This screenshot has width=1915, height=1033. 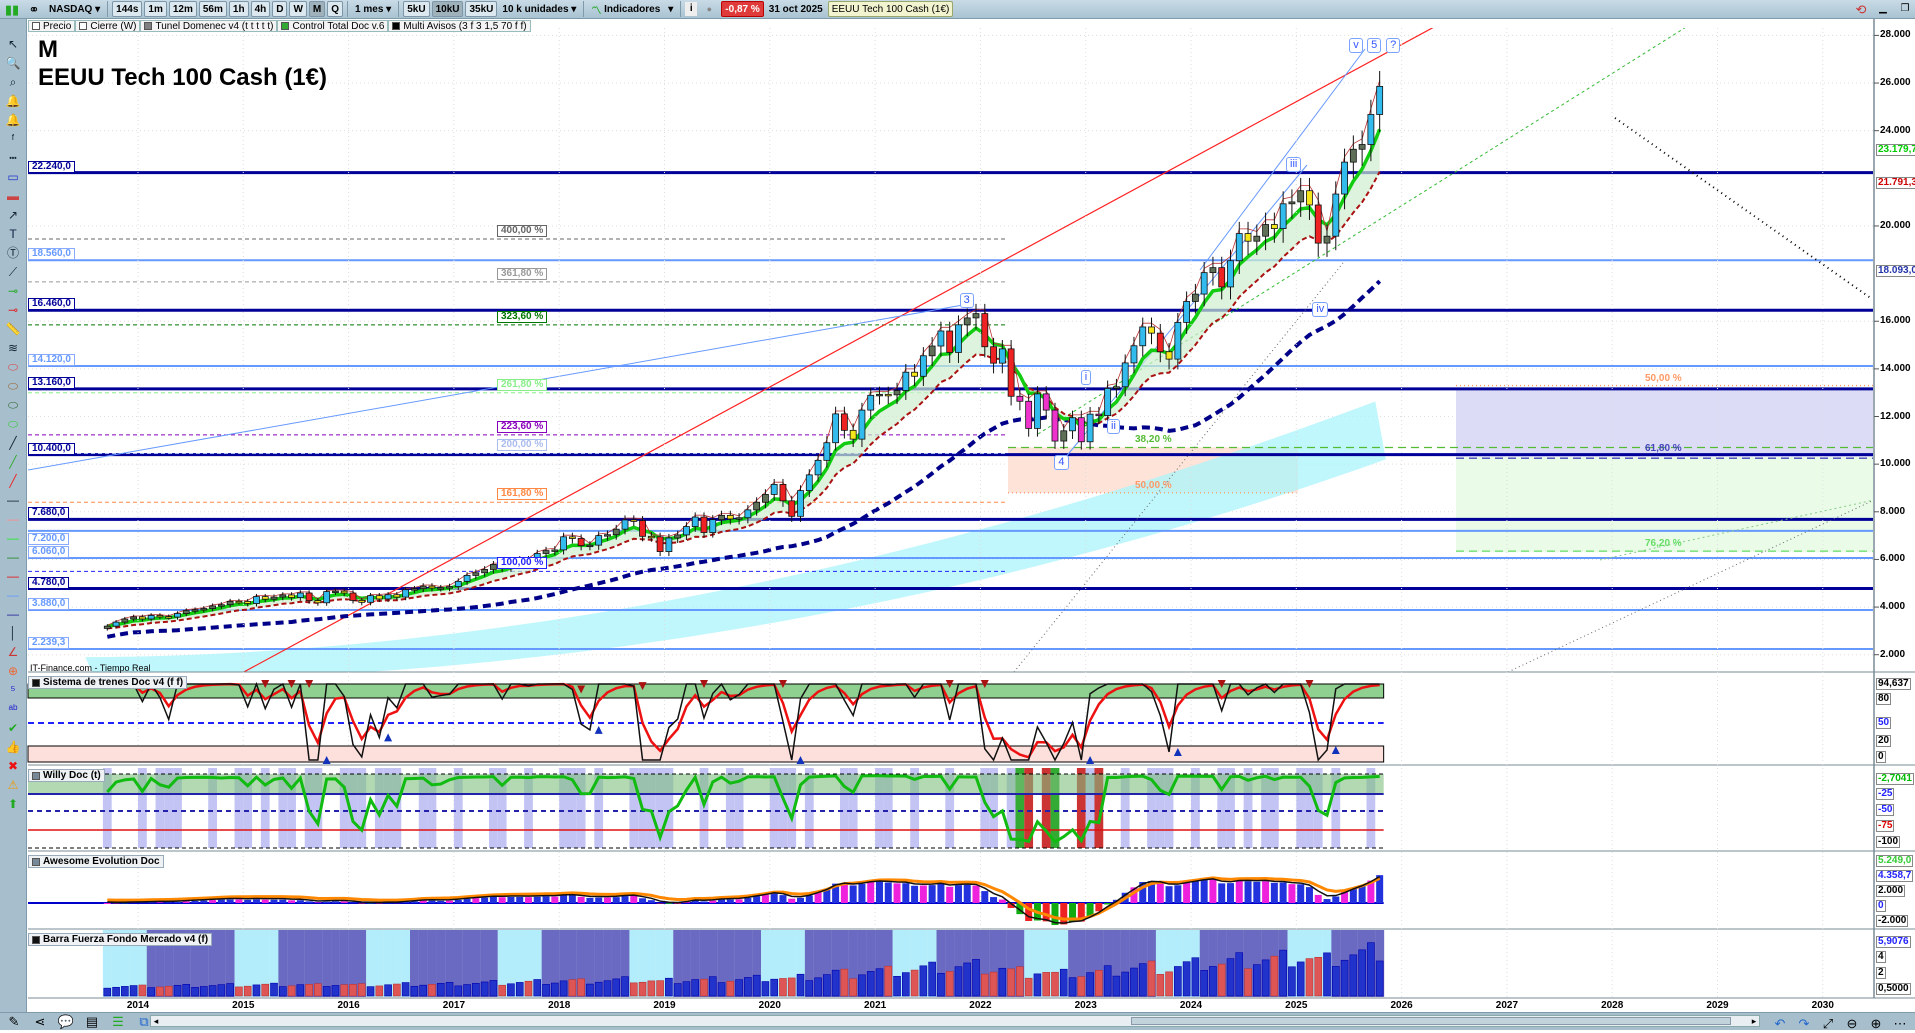 What do you see at coordinates (522, 231) in the screenshot?
I see `fib-extension-label: 400,00 %` at bounding box center [522, 231].